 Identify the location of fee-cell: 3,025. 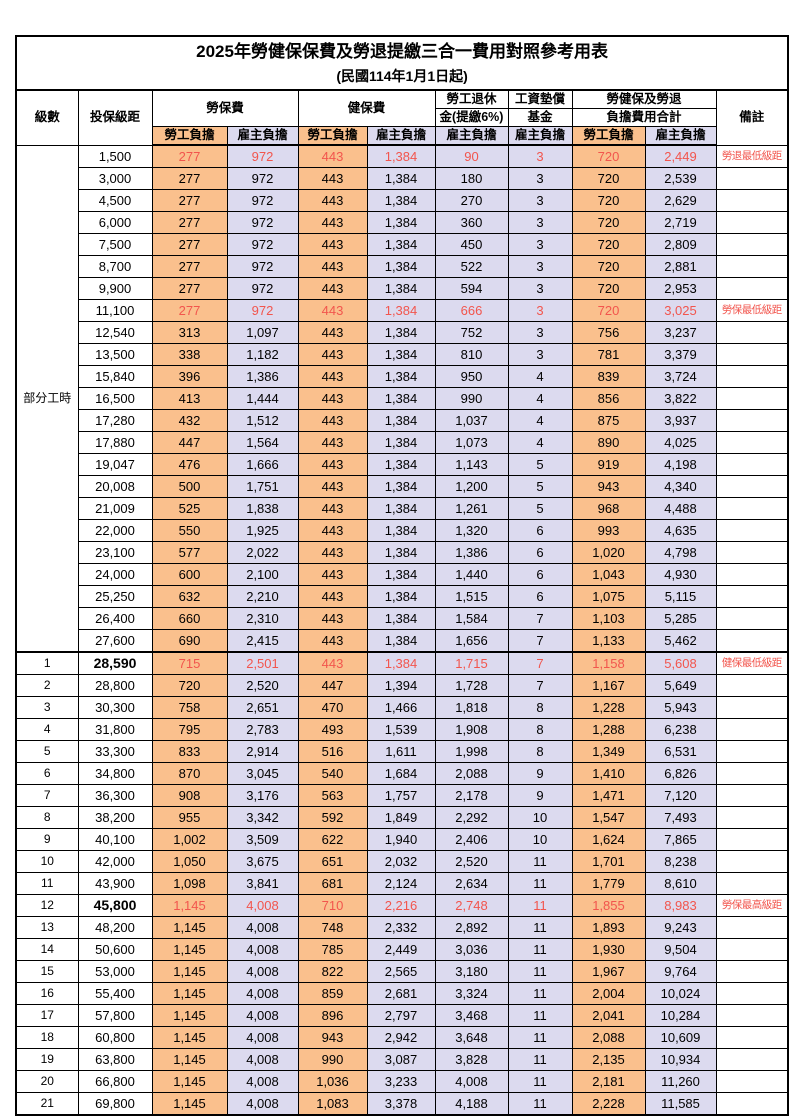
(680, 310).